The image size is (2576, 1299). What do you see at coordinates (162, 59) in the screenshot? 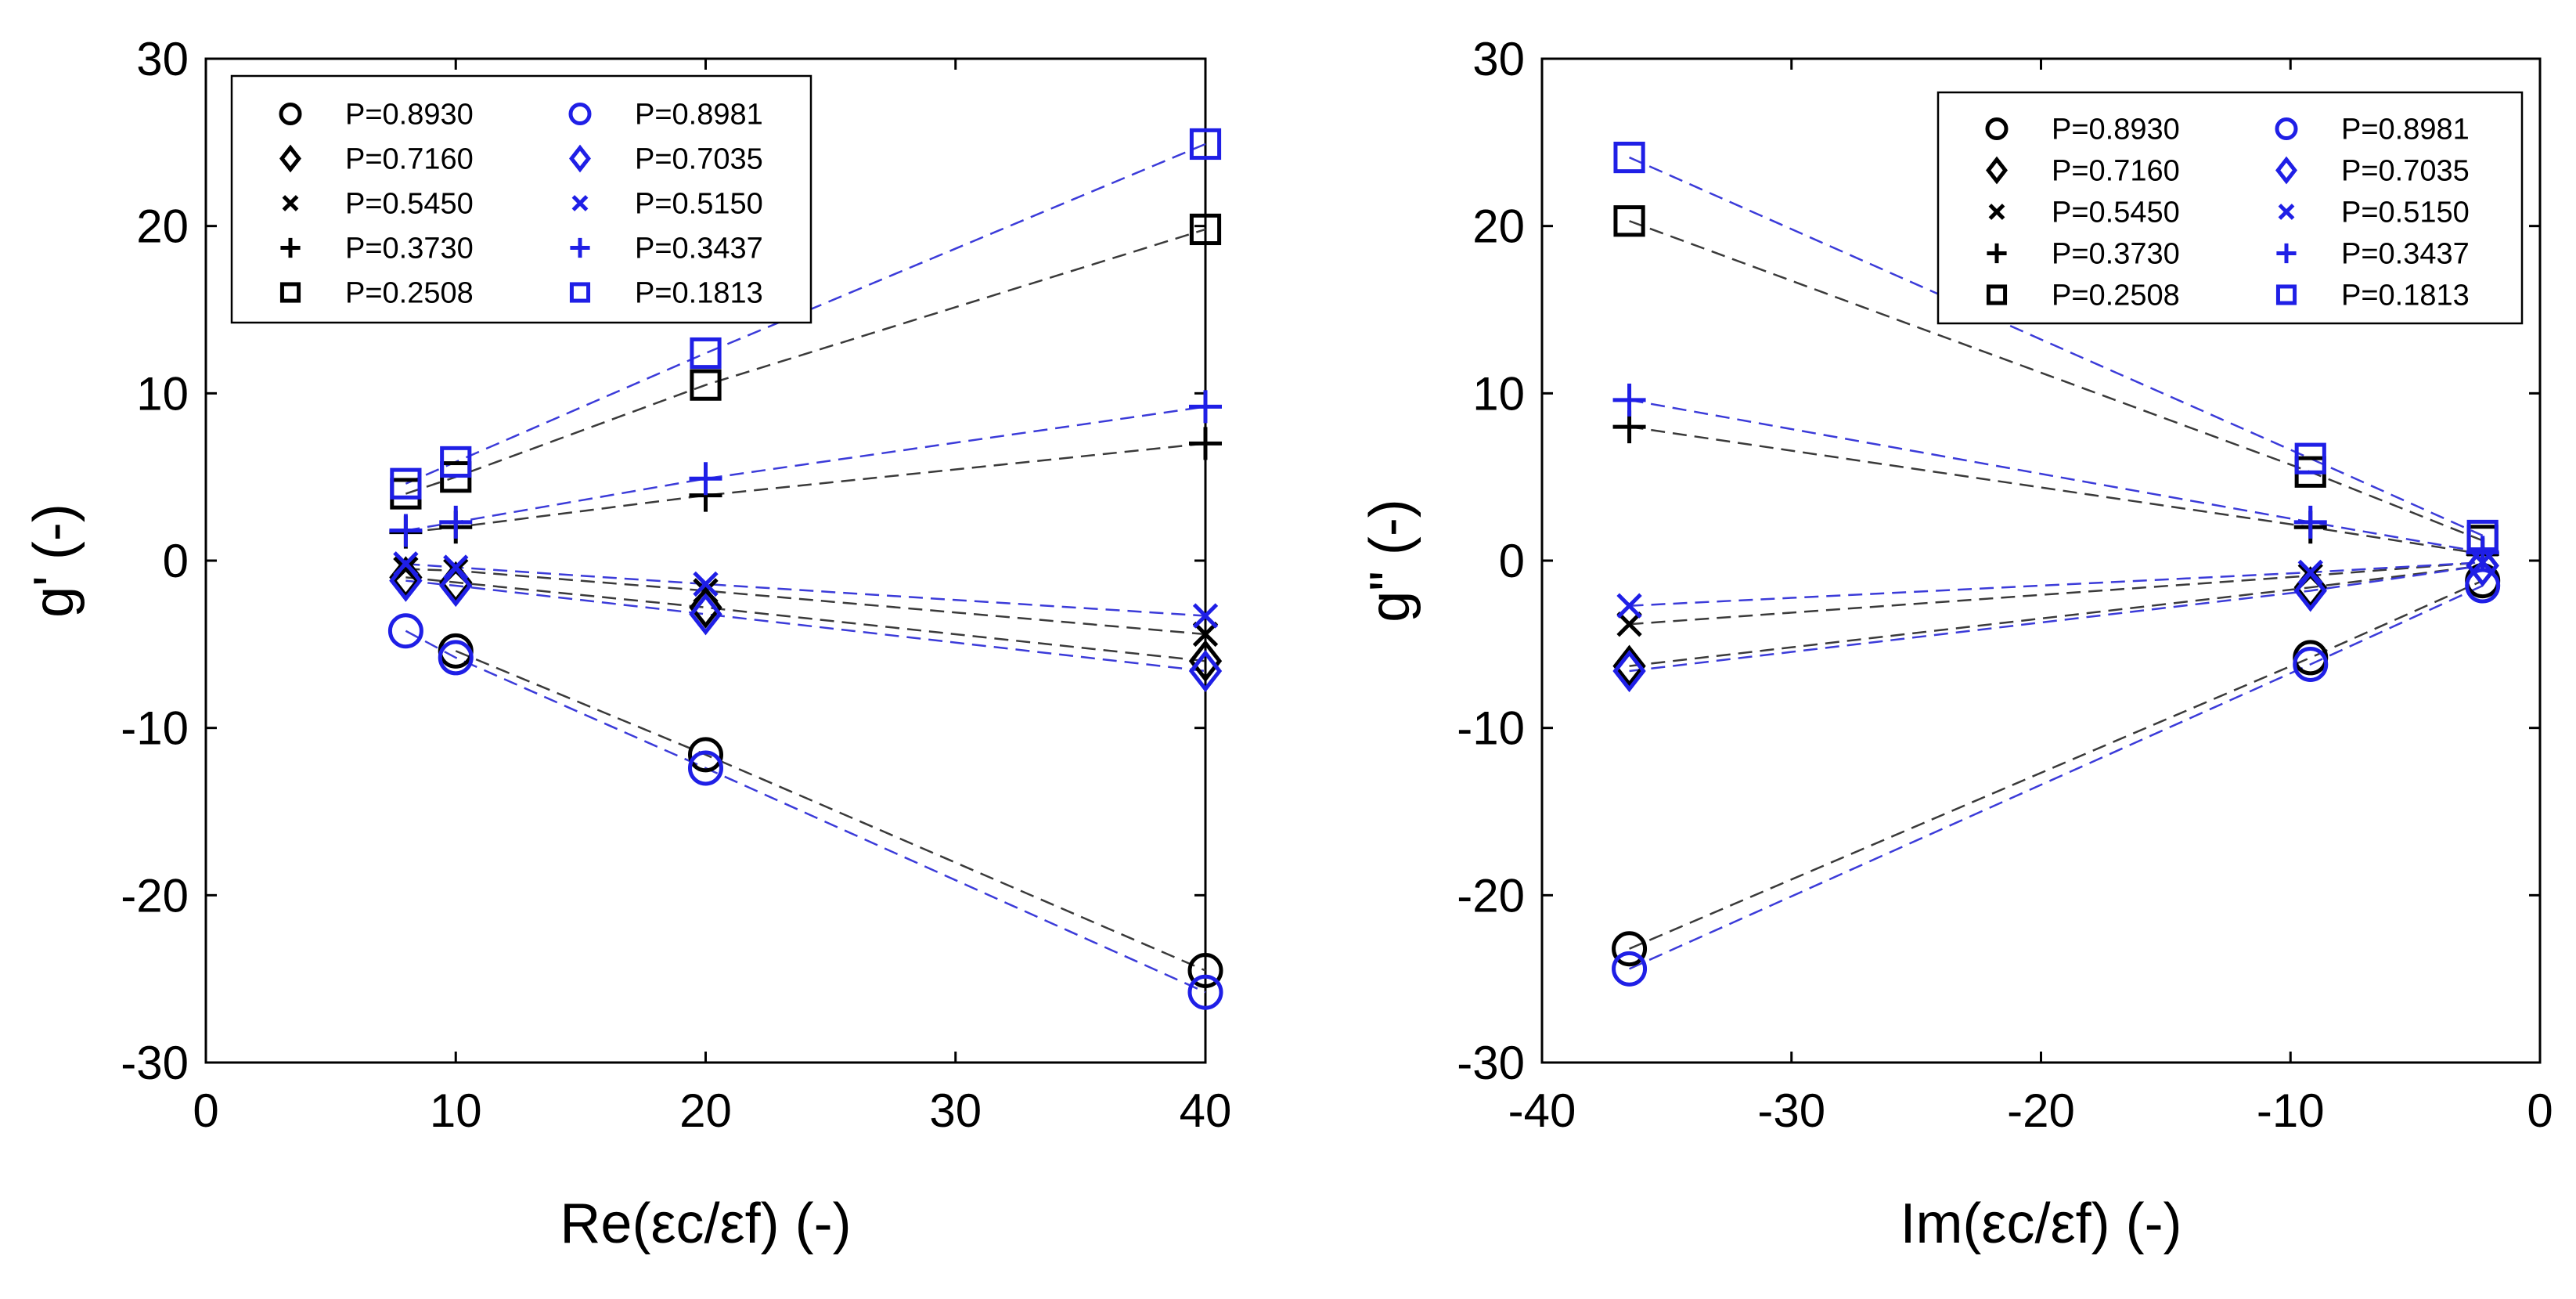
I see `y-tick-label: 30` at bounding box center [162, 59].